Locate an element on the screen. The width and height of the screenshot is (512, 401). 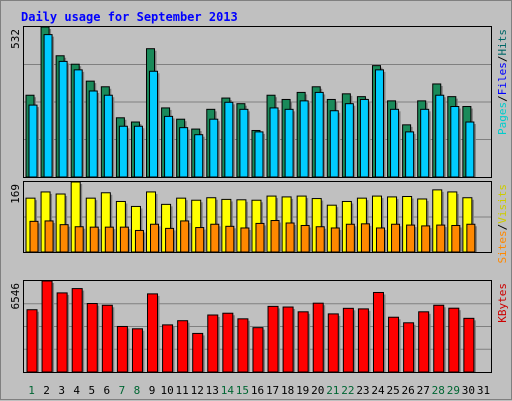
legend-entry: Hits is located at coordinates (502, 42).